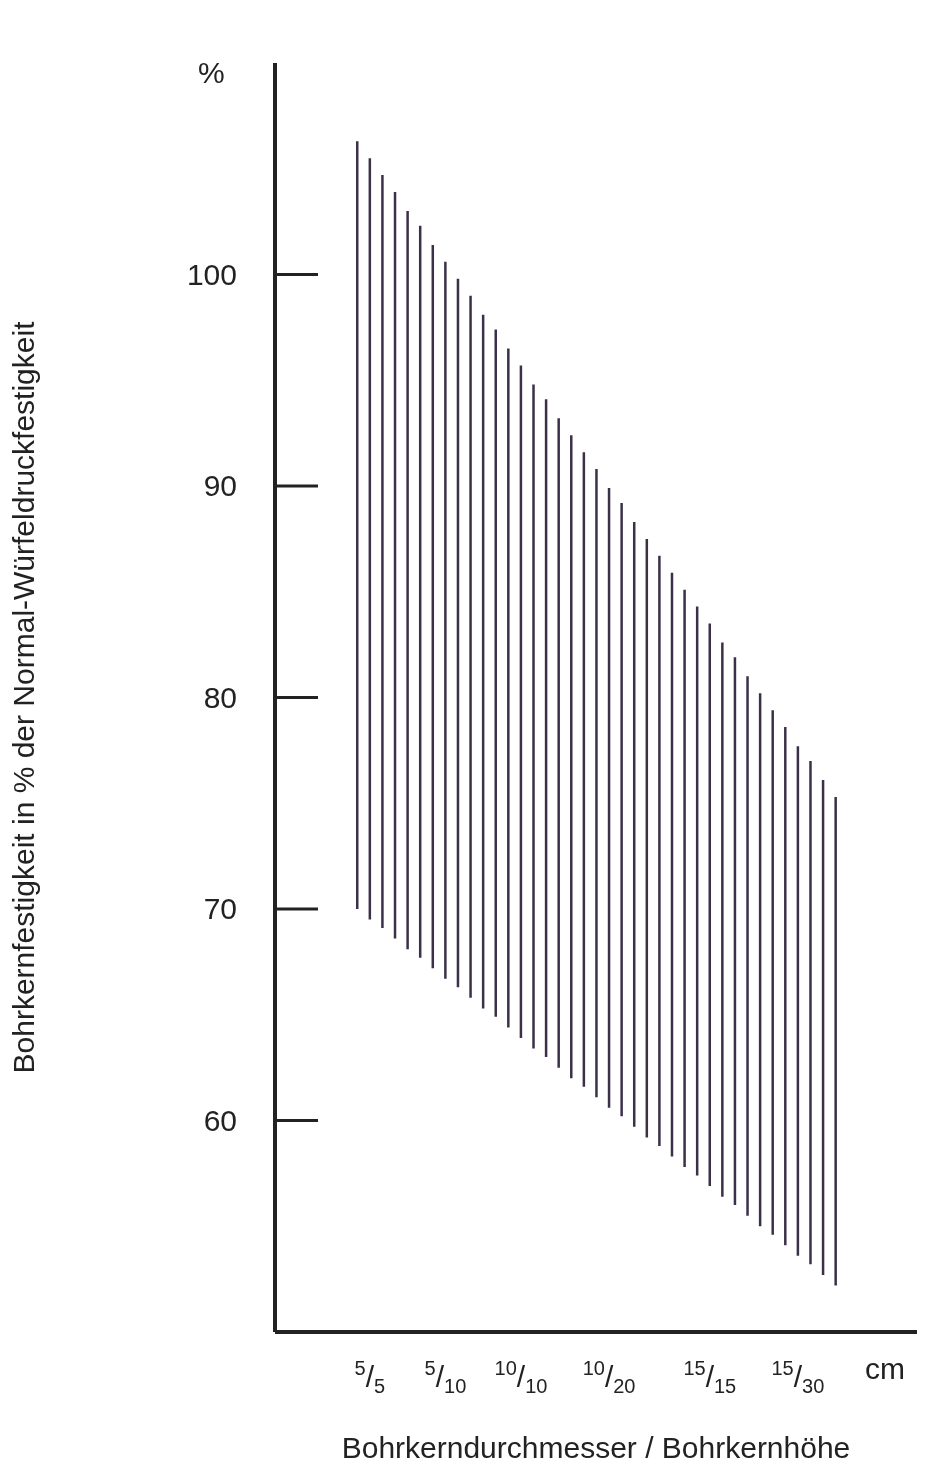 The height and width of the screenshot is (1465, 927). Describe the element at coordinates (370, 1377) in the screenshot. I see `x-tick-label: $^{5}$/$_{5}$` at that location.